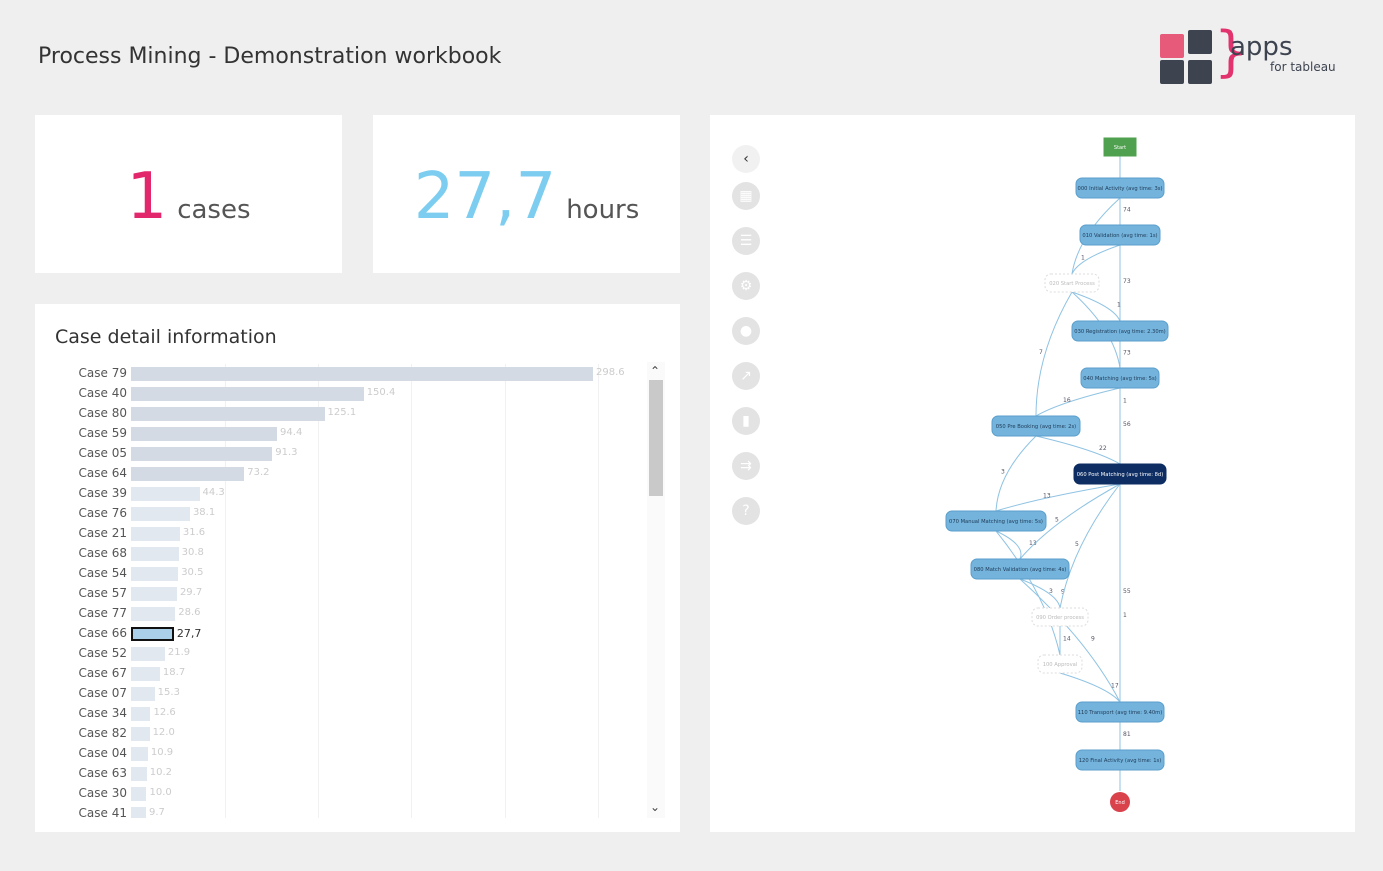 This screenshot has height=871, width=1383. What do you see at coordinates (345, 811) in the screenshot?
I see `case-bar-row: Case 41 9.7` at bounding box center [345, 811].